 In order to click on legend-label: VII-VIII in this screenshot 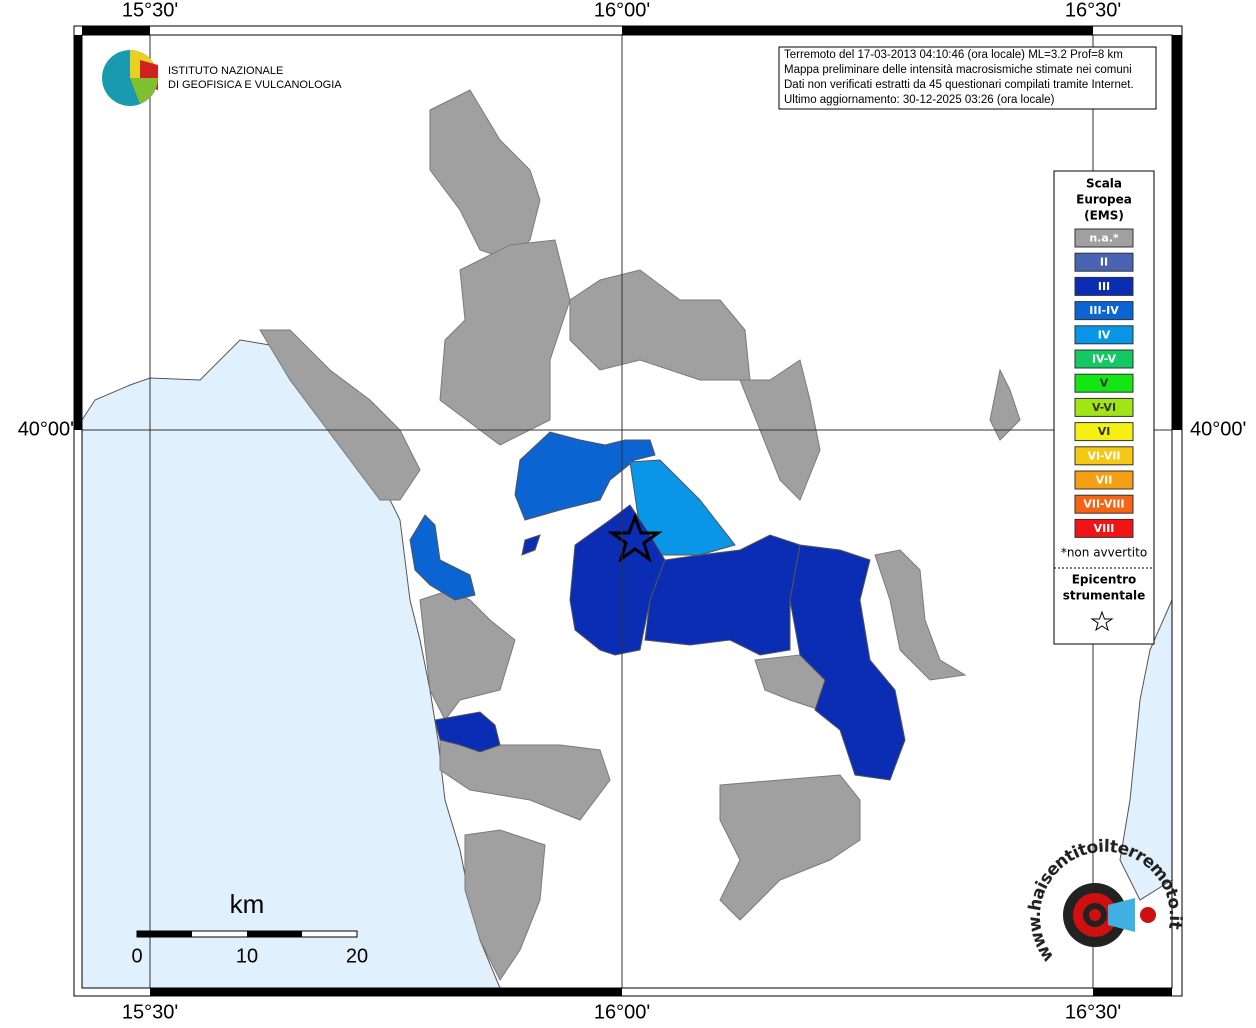, I will do `click(1103, 504)`.